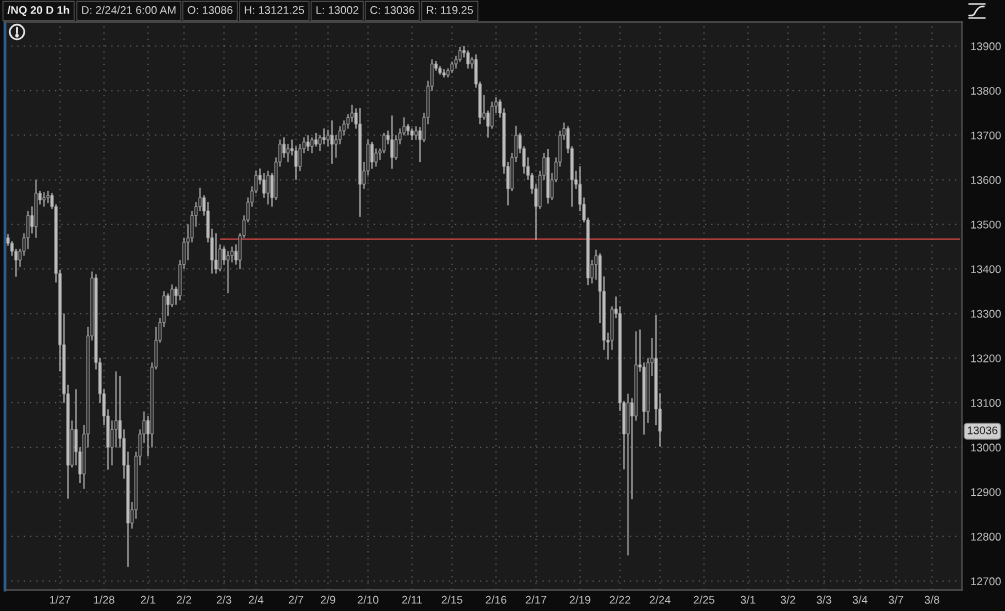 The image size is (1005, 611). I want to click on x-tick-label: 2/17, so click(536, 599).